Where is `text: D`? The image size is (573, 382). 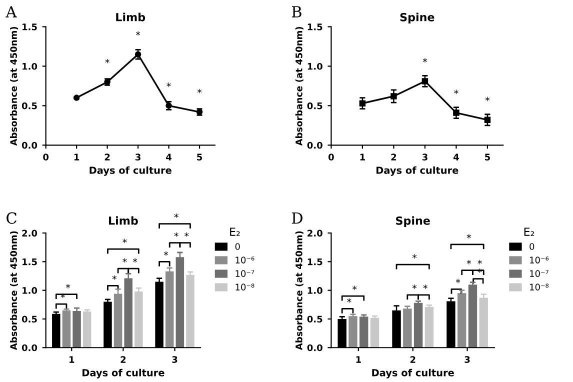
text: D is located at coordinates (297, 218).